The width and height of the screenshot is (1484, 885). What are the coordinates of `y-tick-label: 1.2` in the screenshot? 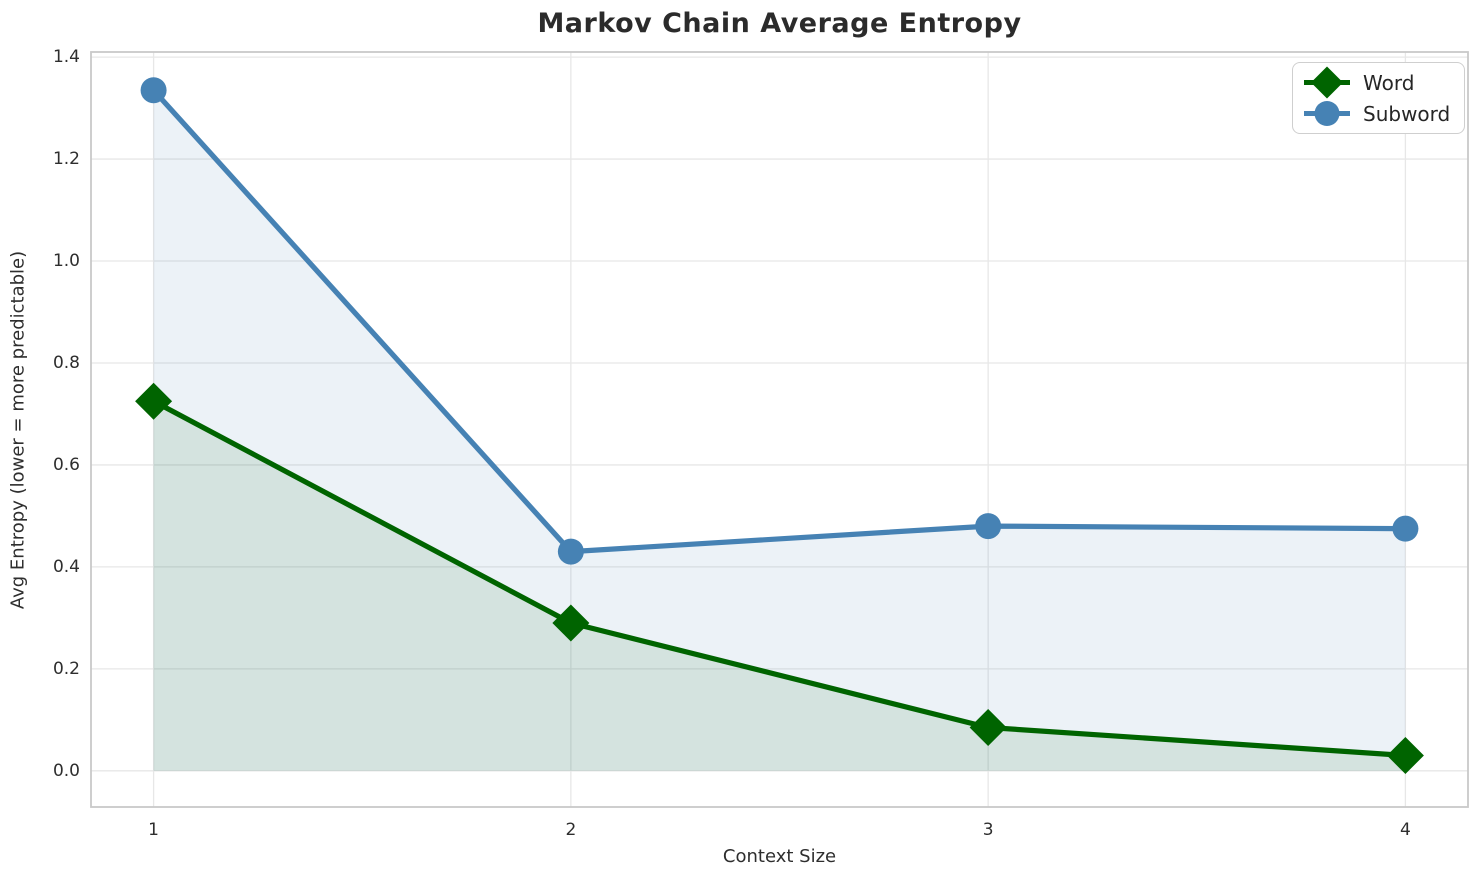 It's located at (66, 159).